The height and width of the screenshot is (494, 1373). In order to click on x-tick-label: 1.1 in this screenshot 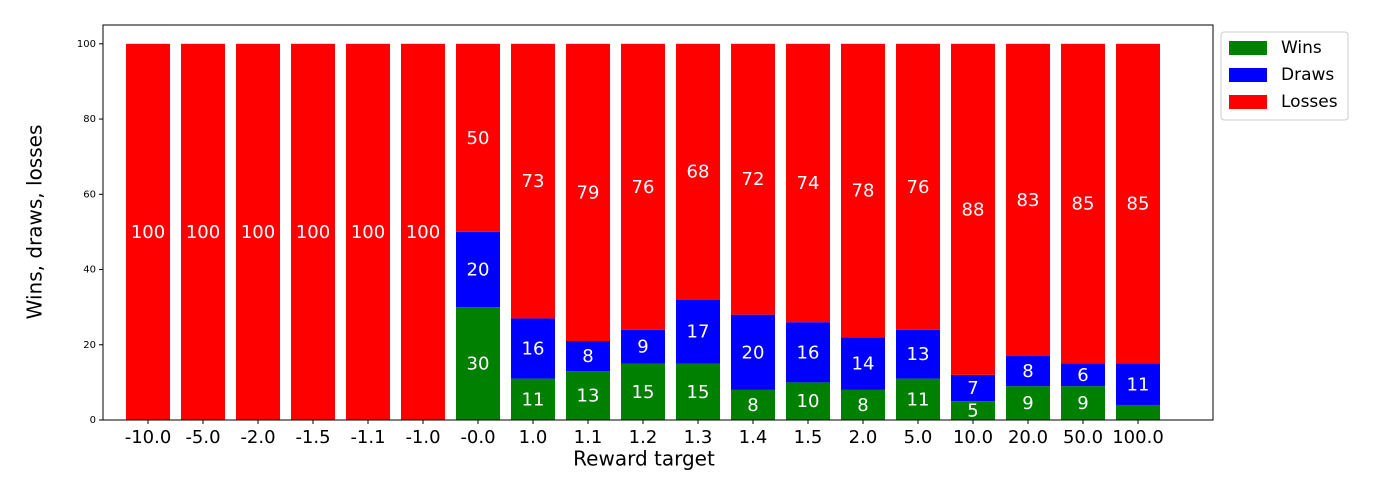, I will do `click(588, 437)`.